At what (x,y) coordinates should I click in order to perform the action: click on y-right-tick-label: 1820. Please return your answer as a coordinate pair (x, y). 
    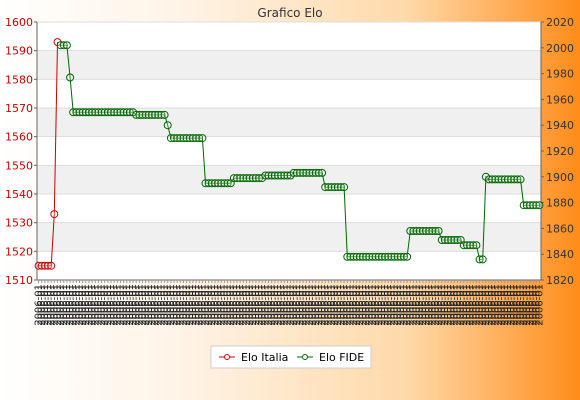
    Looking at the image, I should click on (560, 280).